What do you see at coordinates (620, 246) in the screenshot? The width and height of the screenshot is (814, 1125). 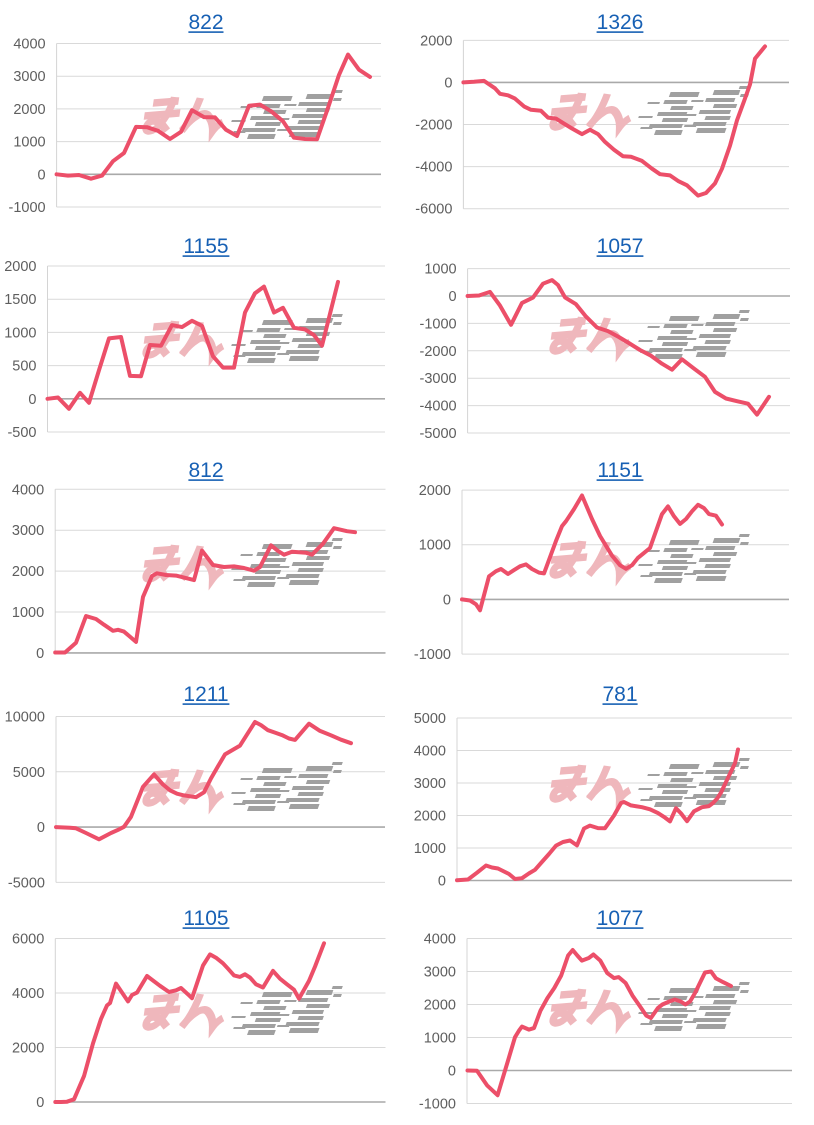 I see `svg-text: 1057` at bounding box center [620, 246].